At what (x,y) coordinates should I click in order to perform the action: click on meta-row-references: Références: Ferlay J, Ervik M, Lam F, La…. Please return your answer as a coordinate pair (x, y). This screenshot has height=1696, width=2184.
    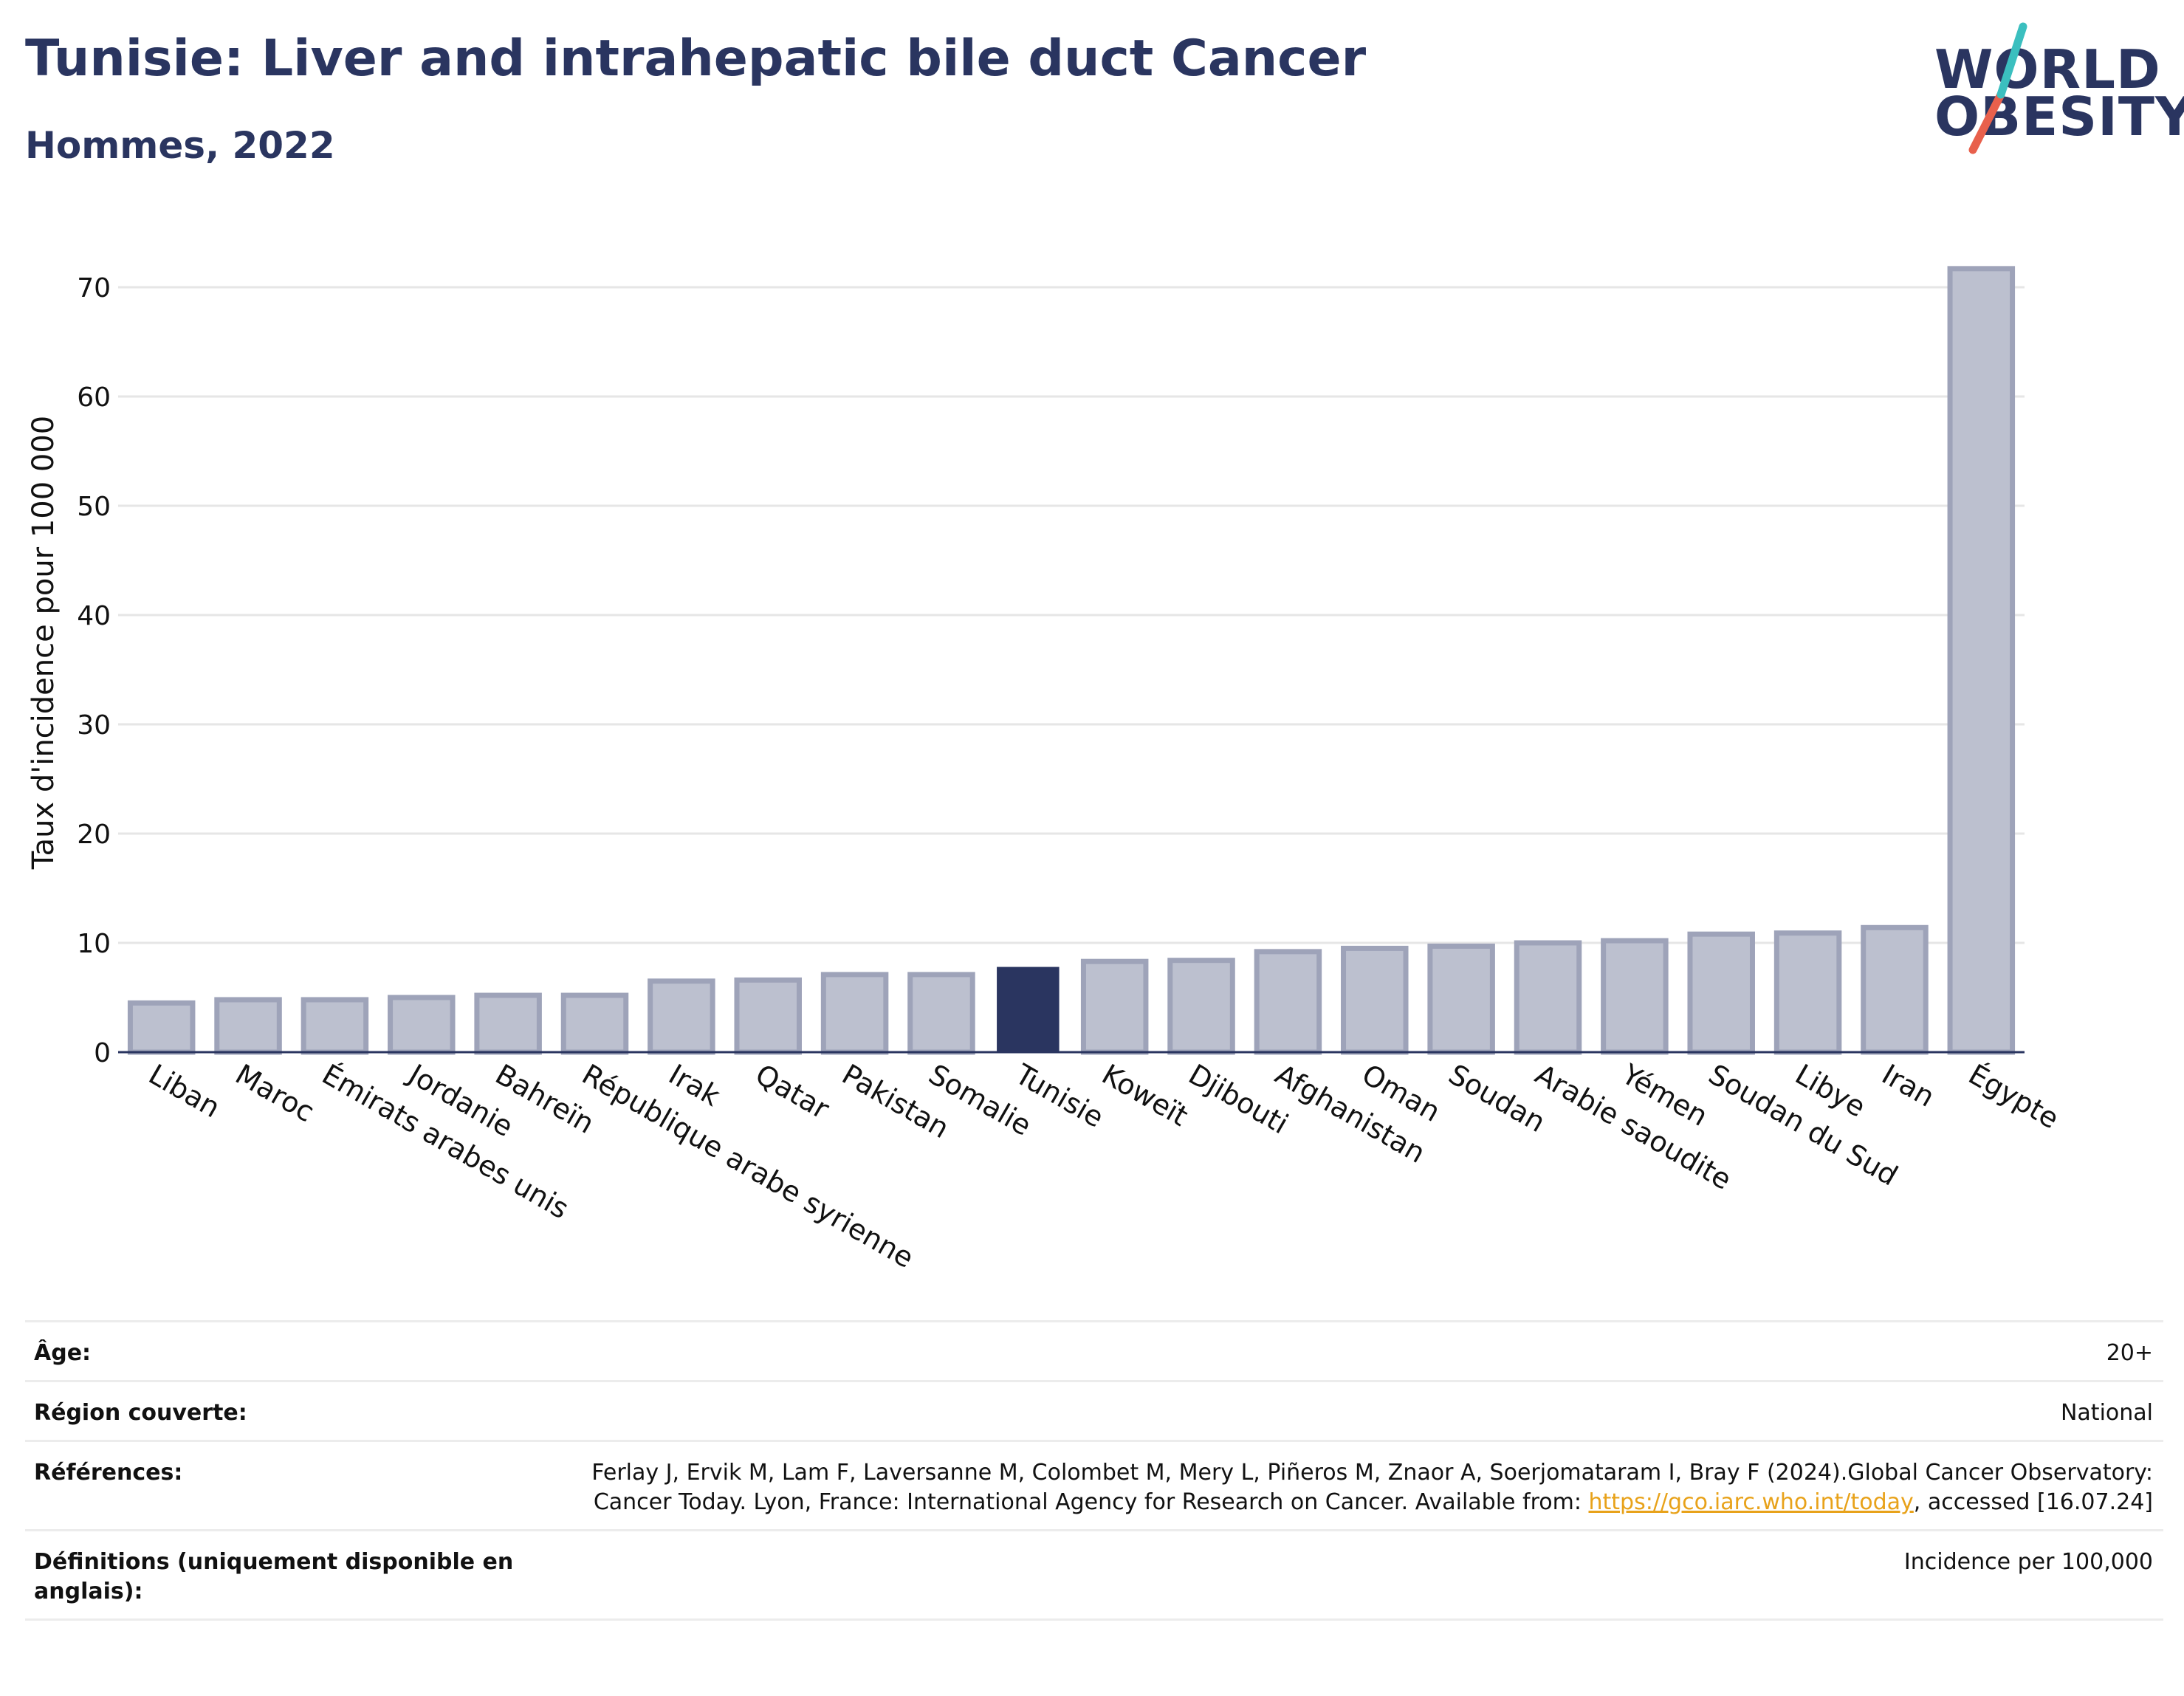
    Looking at the image, I should click on (1094, 1484).